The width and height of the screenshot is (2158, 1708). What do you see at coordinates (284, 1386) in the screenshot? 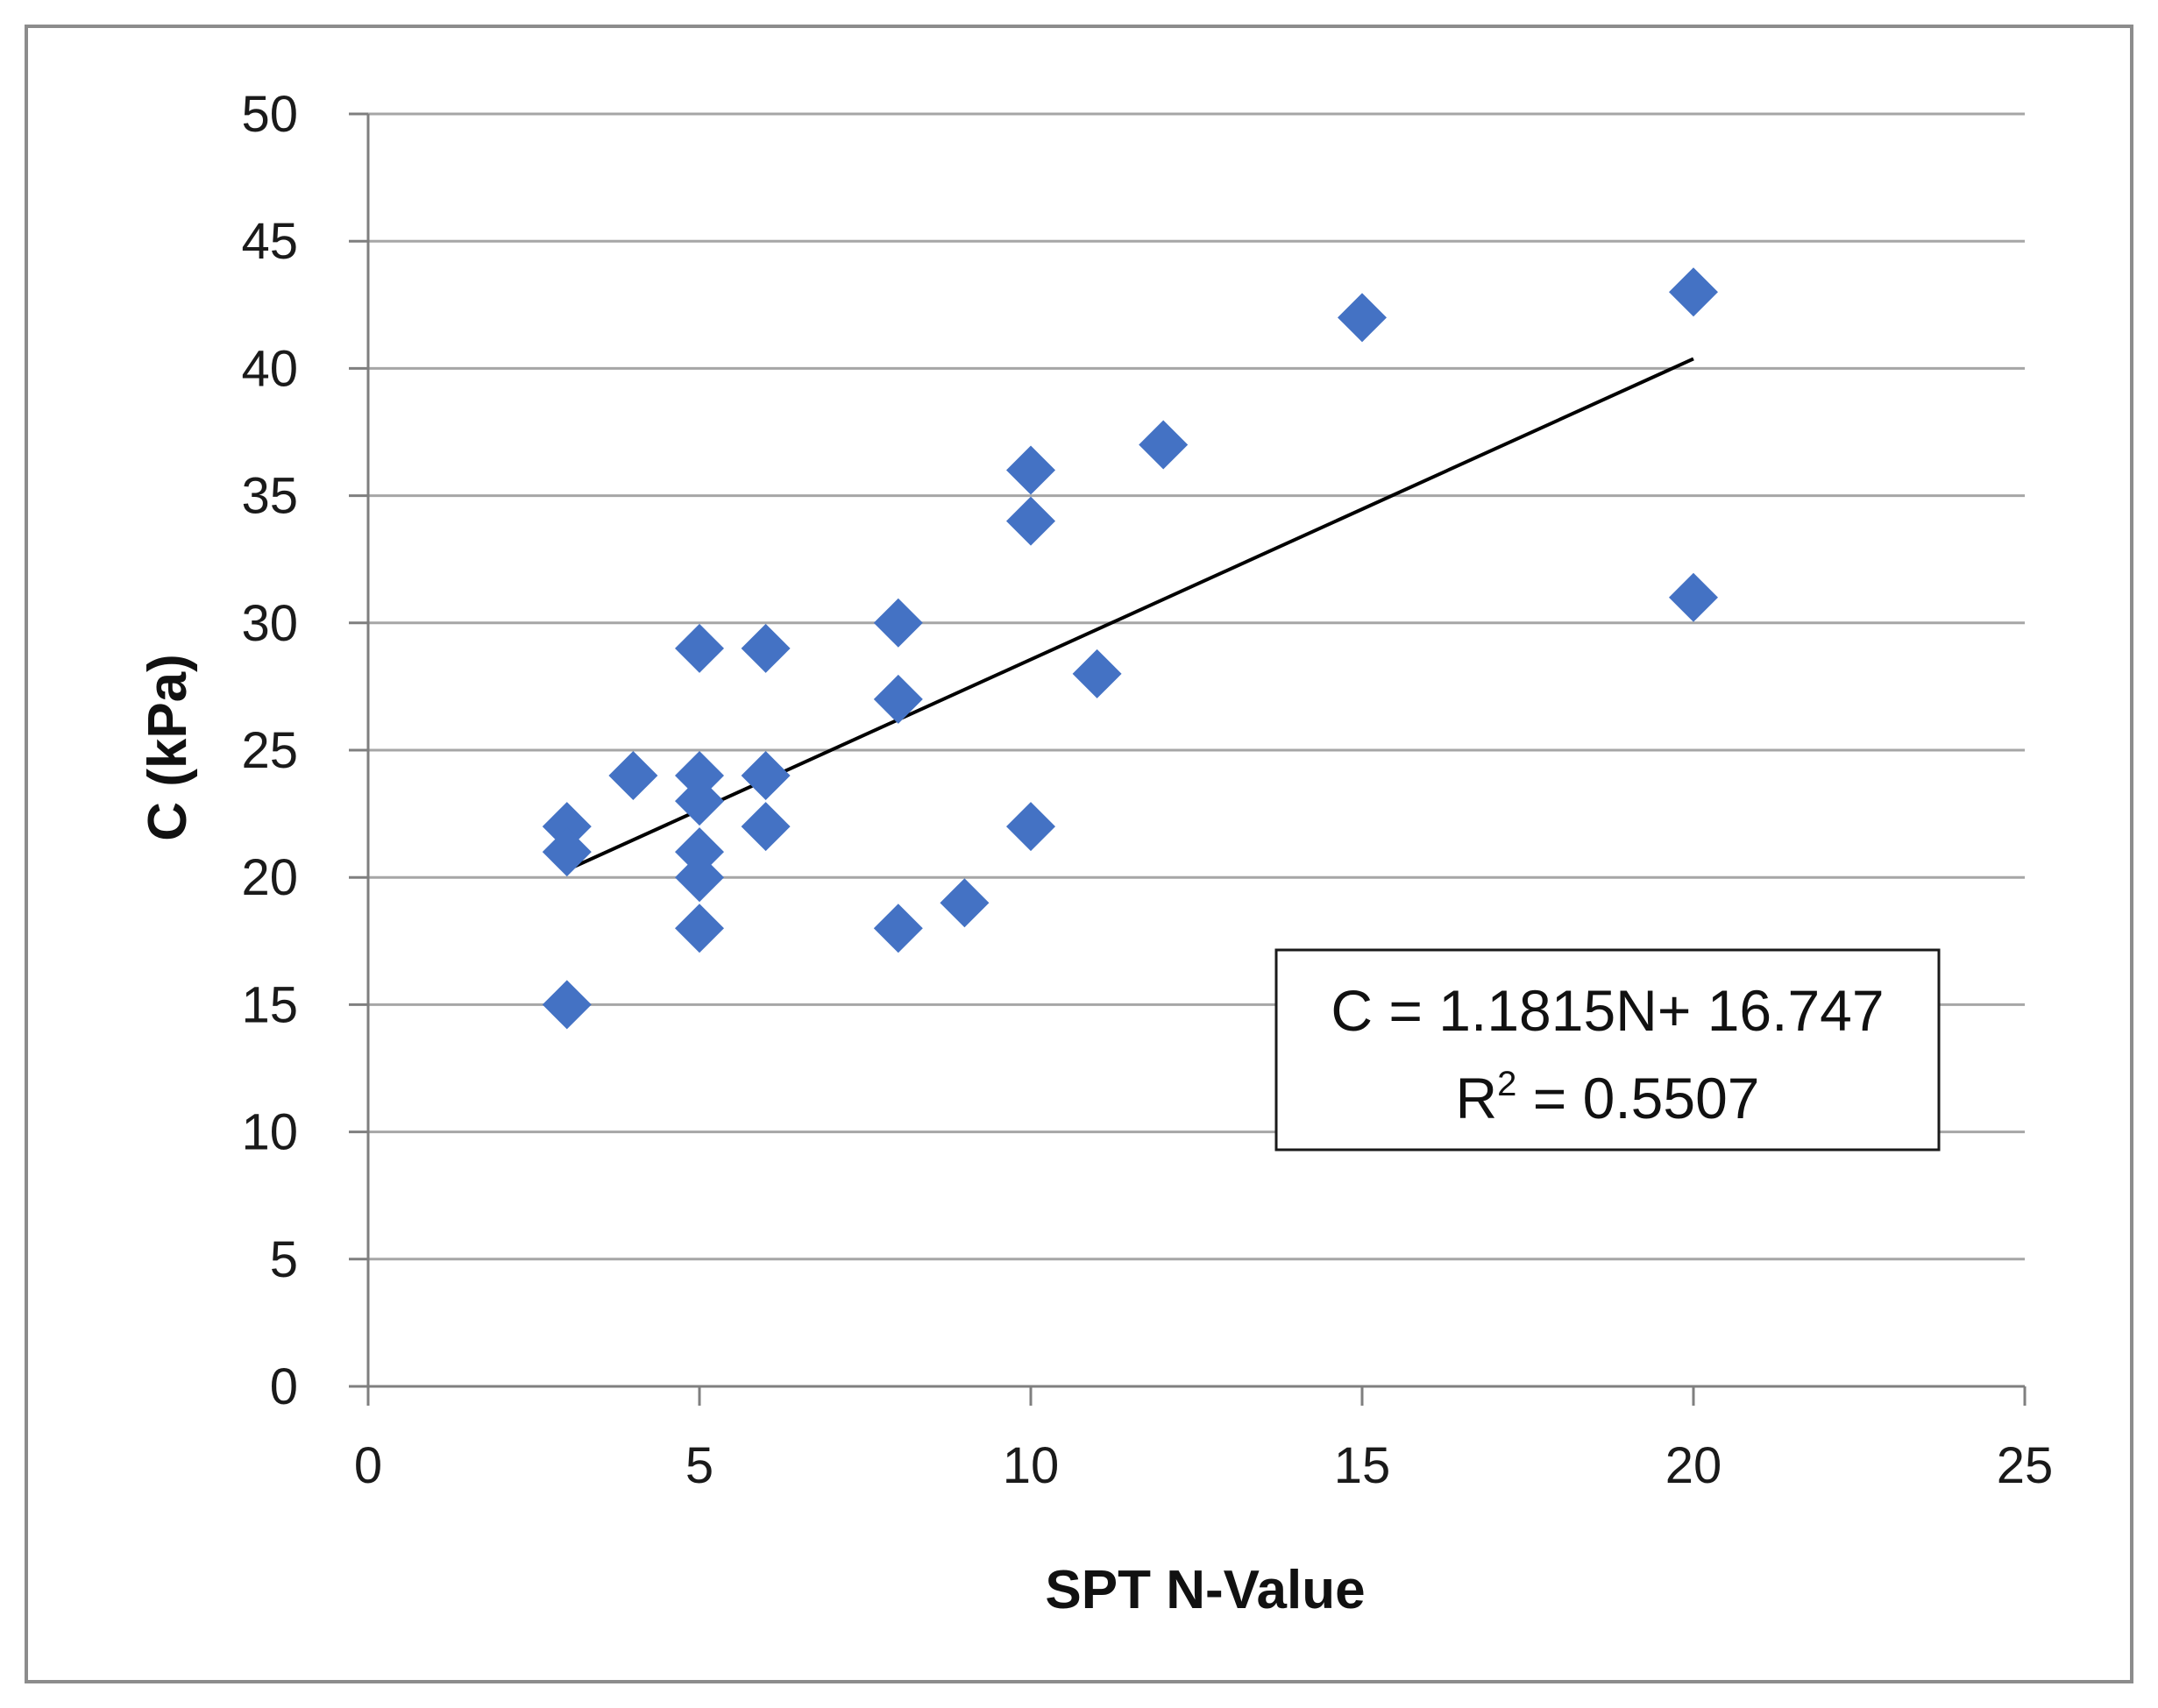
I see `y-tick-label-0: 0` at bounding box center [284, 1386].